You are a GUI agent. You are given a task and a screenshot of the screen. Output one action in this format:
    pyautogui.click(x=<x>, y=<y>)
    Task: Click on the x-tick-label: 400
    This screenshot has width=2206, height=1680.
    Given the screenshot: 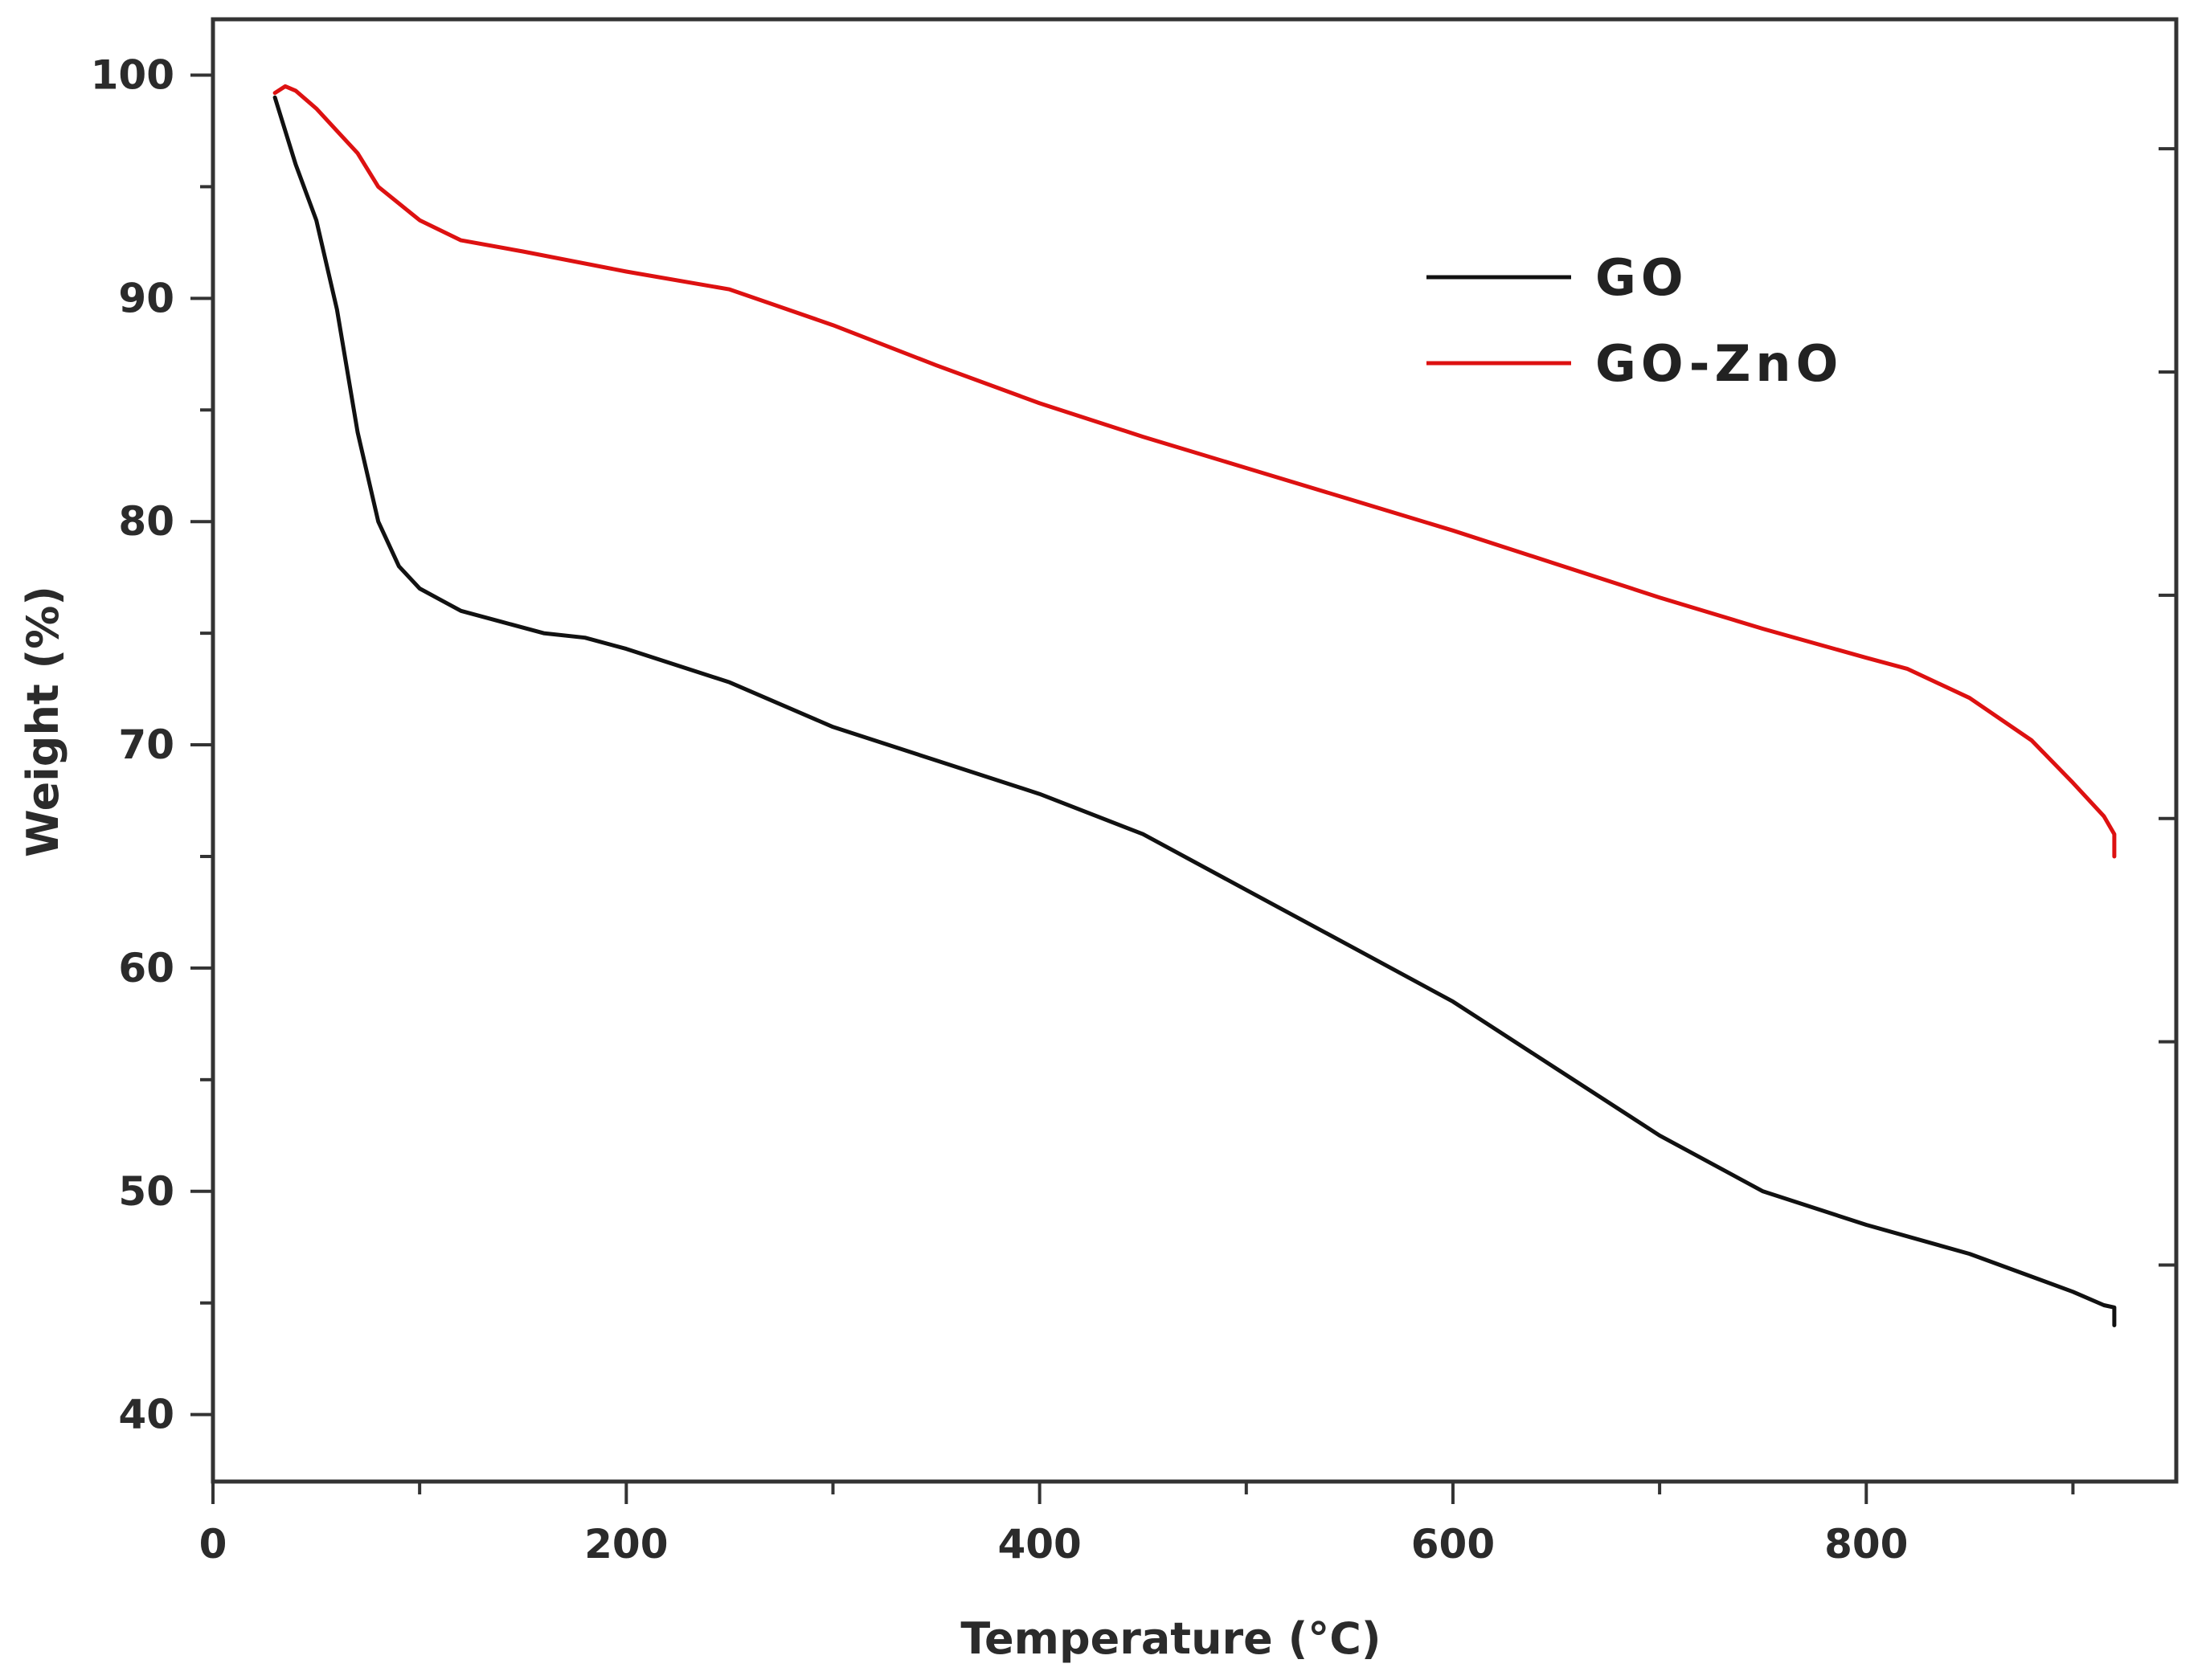 What is the action you would take?
    pyautogui.click(x=1039, y=1545)
    